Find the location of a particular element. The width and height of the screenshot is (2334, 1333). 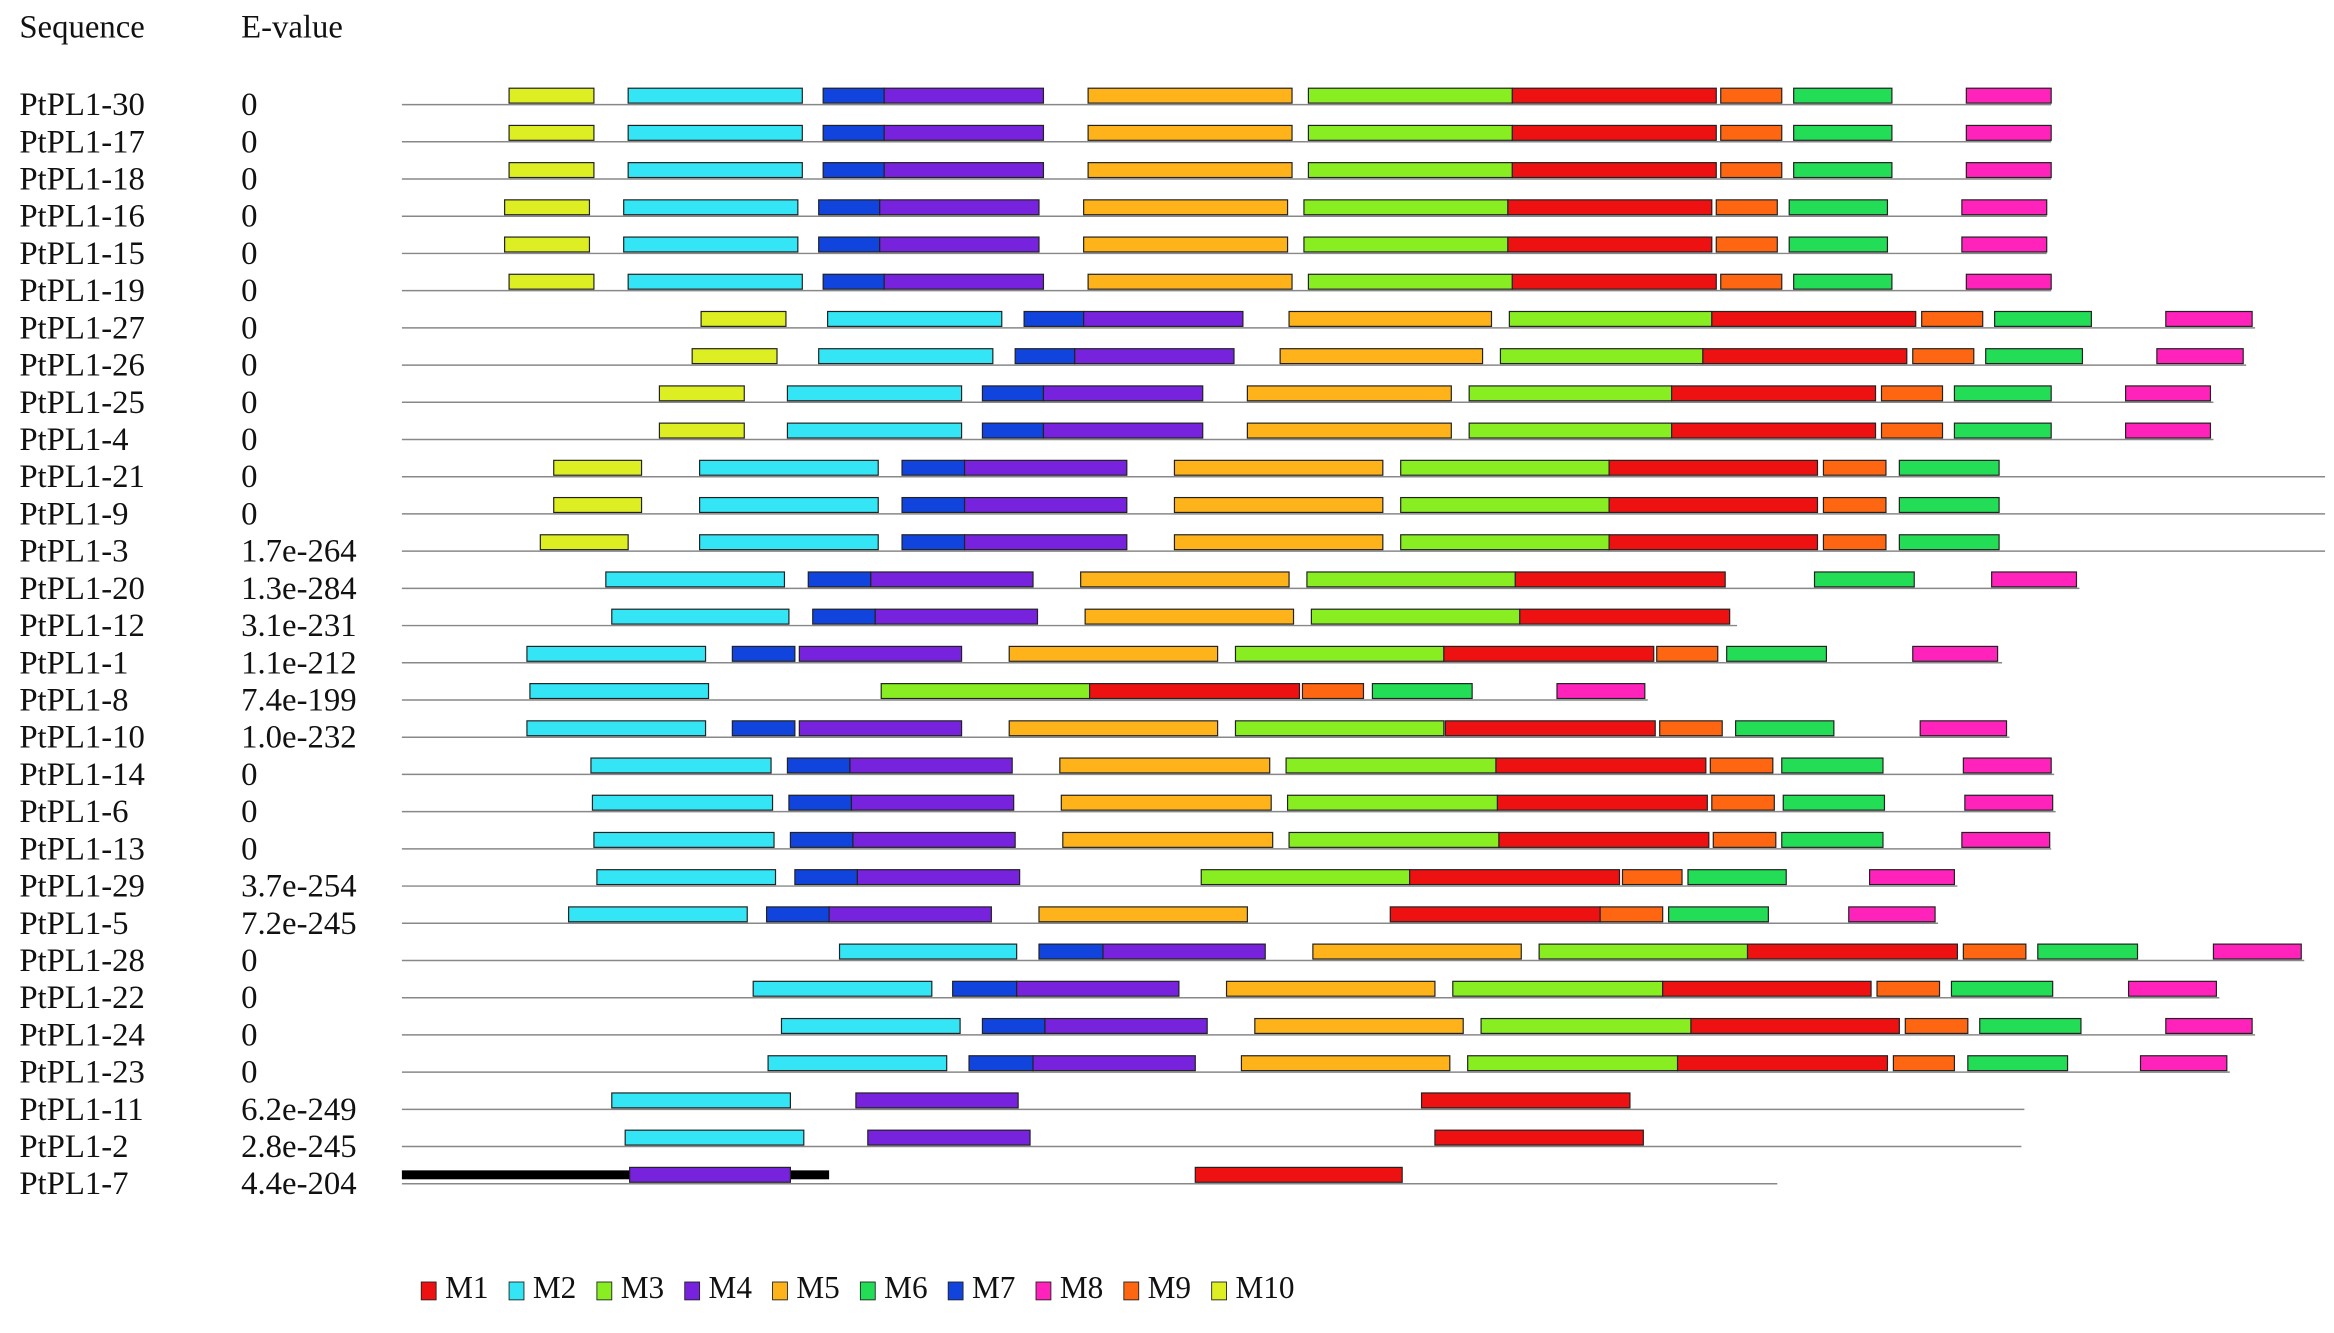

evalue: 3.7e-254 is located at coordinates (298, 887).